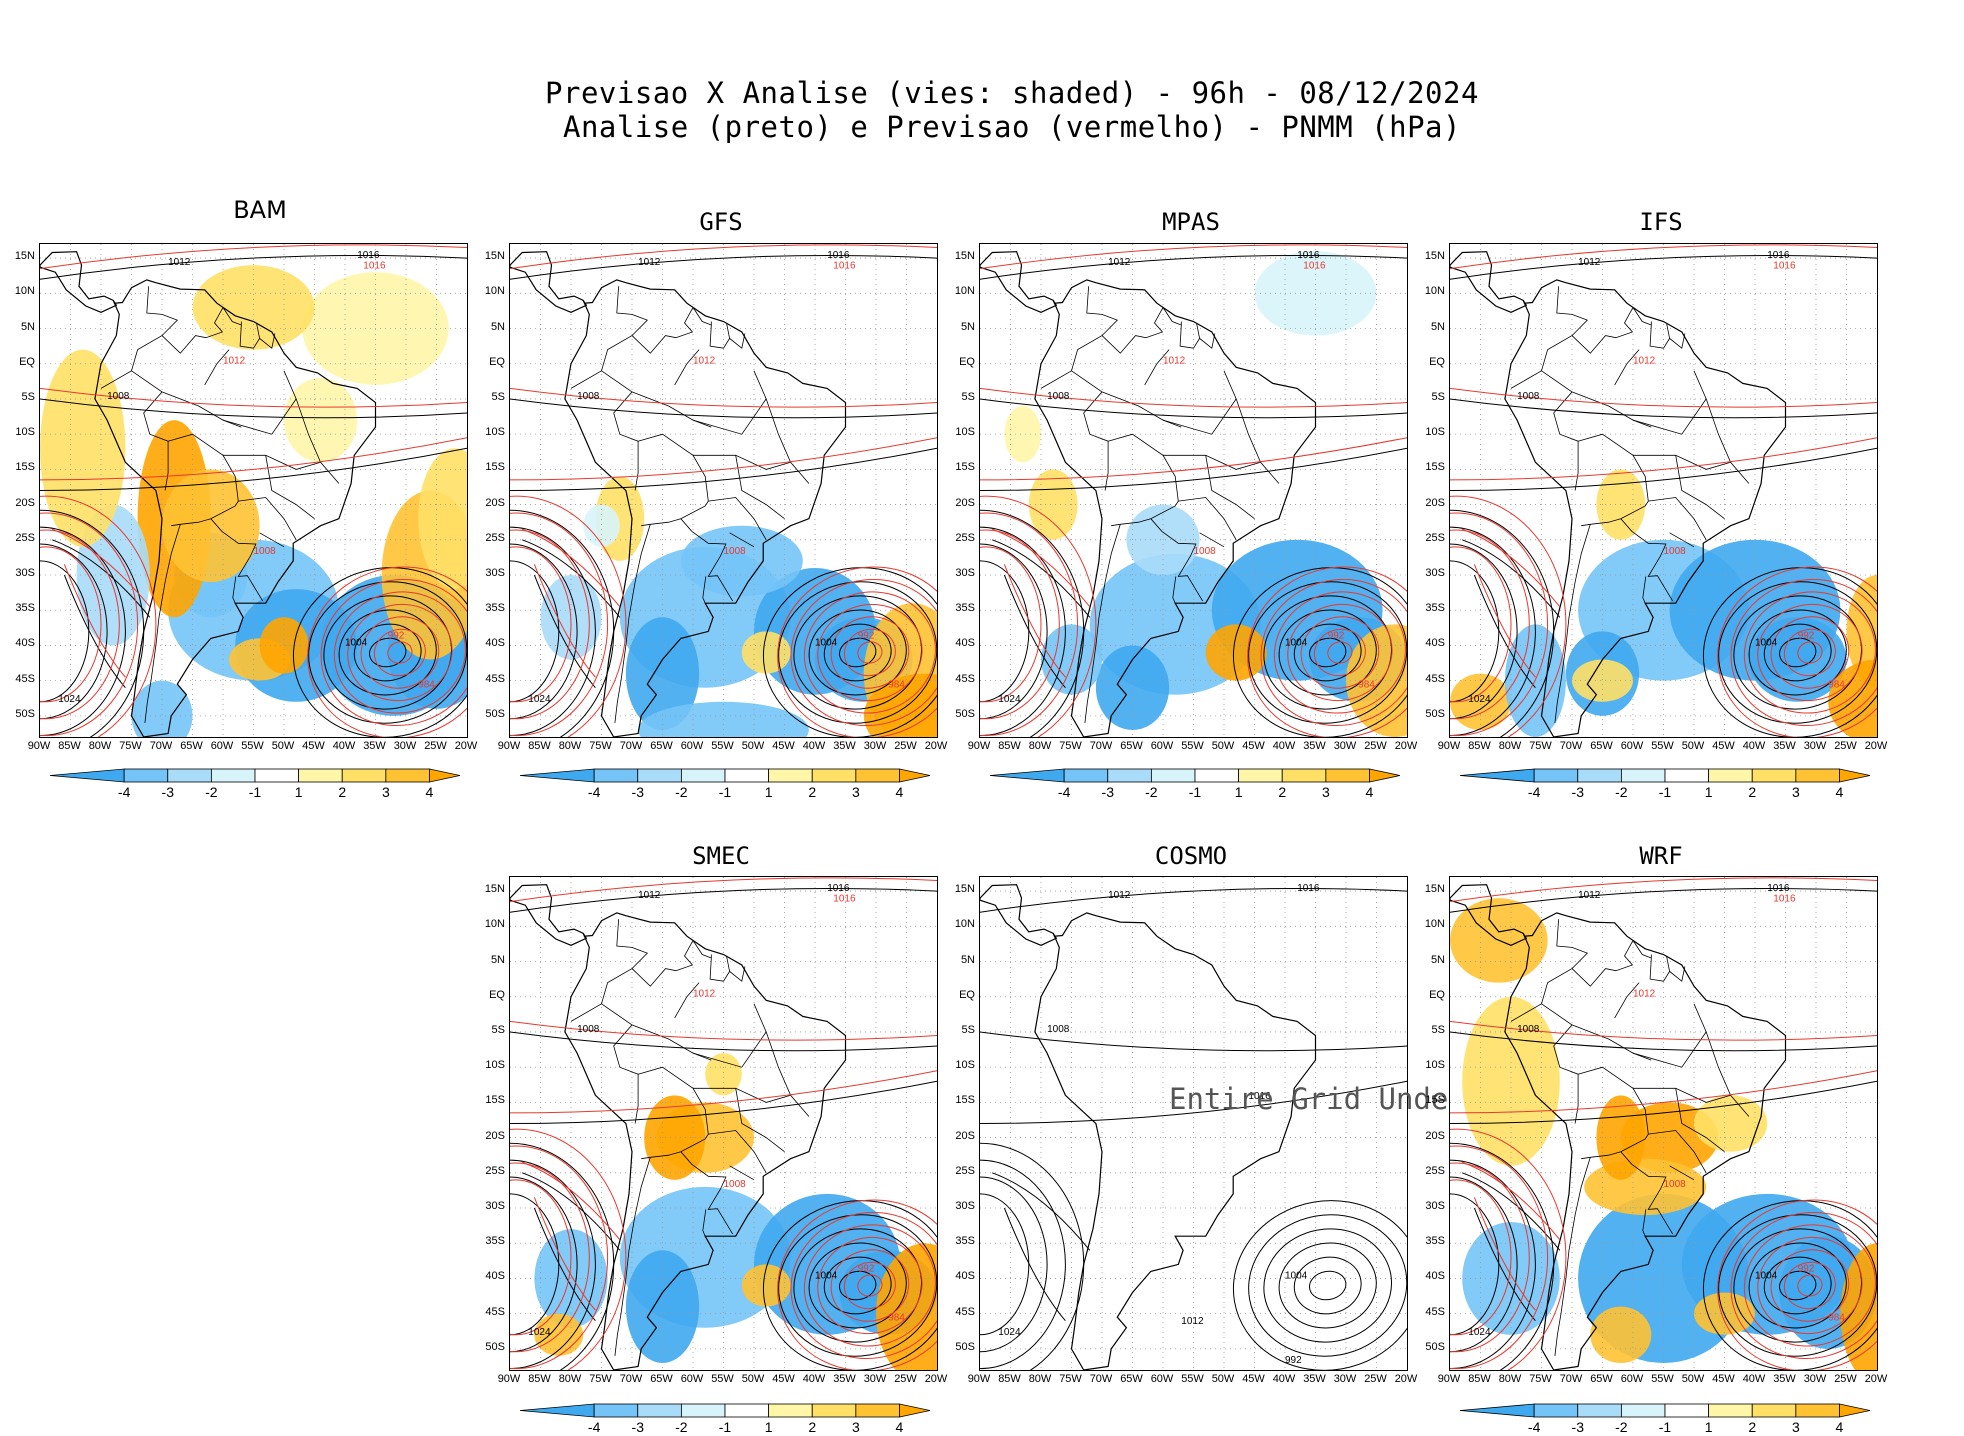  I want to click on lat-tick-label: 40S, so click(495, 643).